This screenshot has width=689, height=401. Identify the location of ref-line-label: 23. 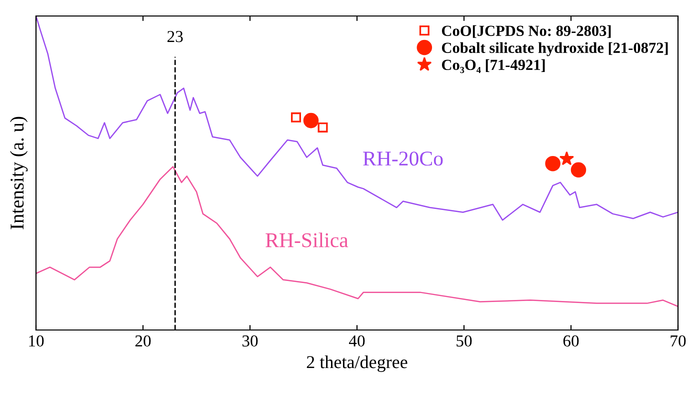
(175, 36).